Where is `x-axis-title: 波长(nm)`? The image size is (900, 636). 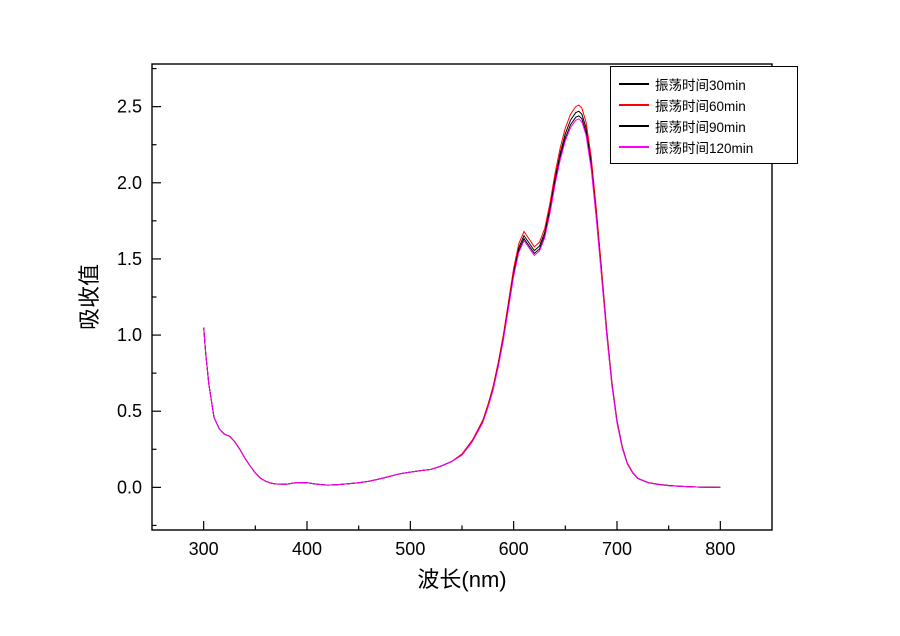
x-axis-title: 波长(nm) is located at coordinates (462, 579).